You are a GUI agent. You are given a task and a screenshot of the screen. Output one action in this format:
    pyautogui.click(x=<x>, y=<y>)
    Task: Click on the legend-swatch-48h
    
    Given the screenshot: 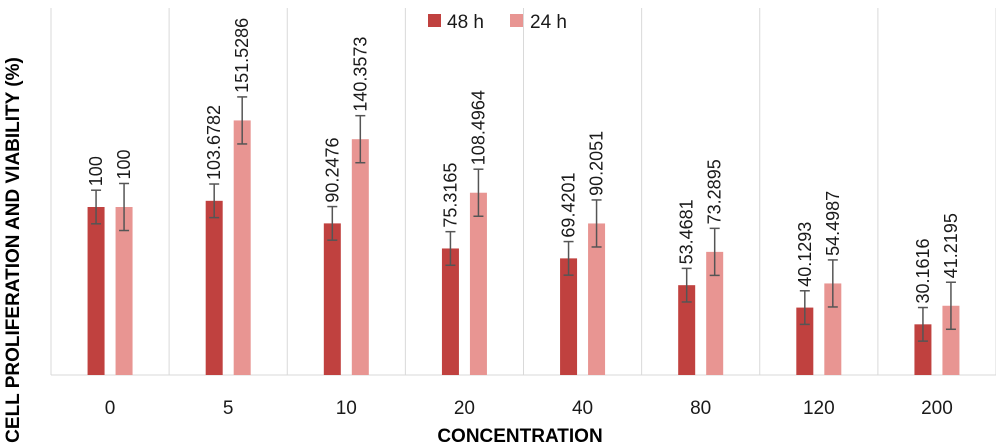 What is the action you would take?
    pyautogui.click(x=434, y=20)
    